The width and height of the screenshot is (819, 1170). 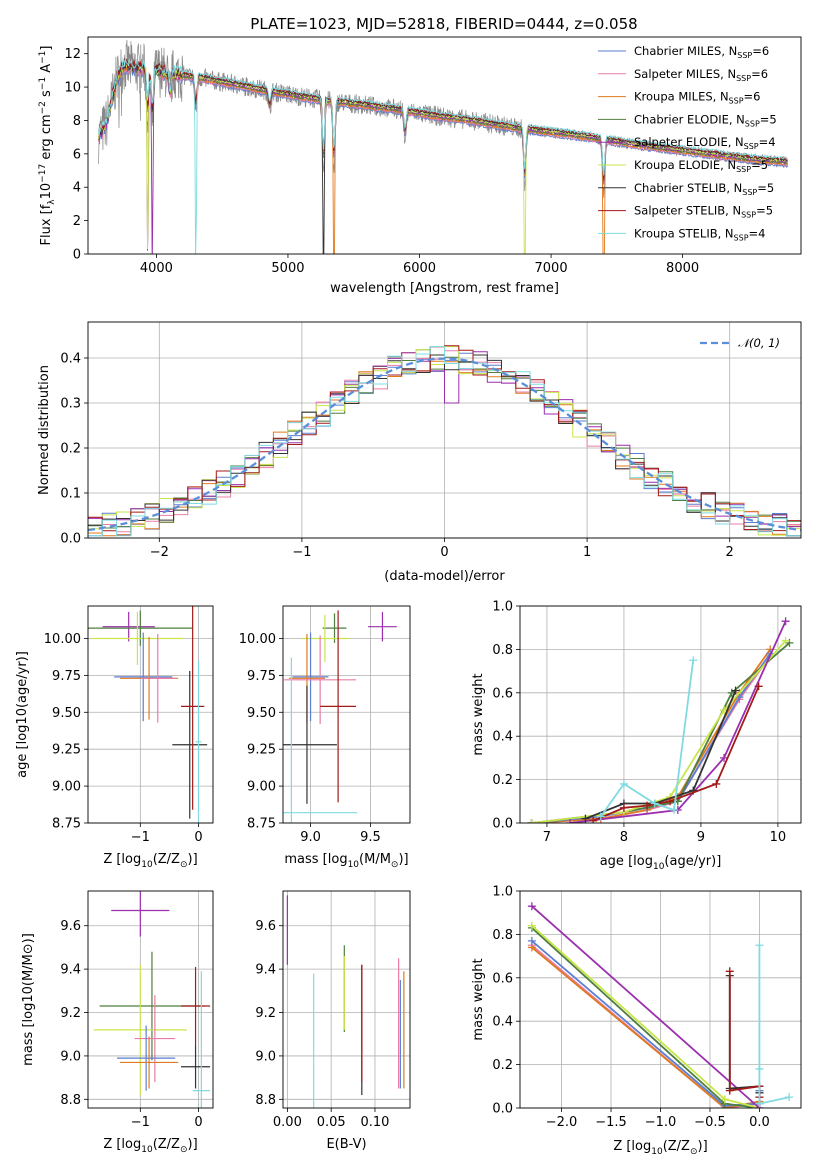 I want to click on y-tick-label: 10.00, so click(x=257, y=639).